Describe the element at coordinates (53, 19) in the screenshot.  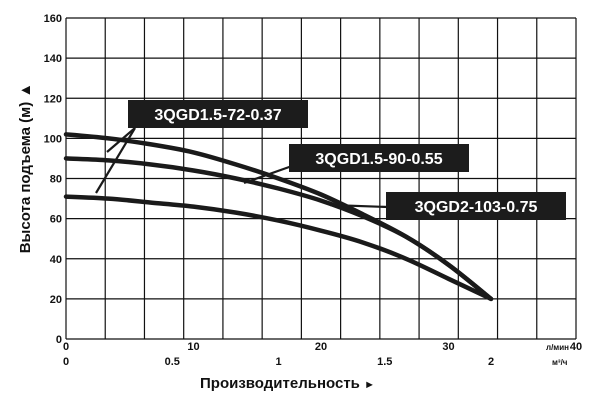
I see `y-tick-label: 160` at that location.